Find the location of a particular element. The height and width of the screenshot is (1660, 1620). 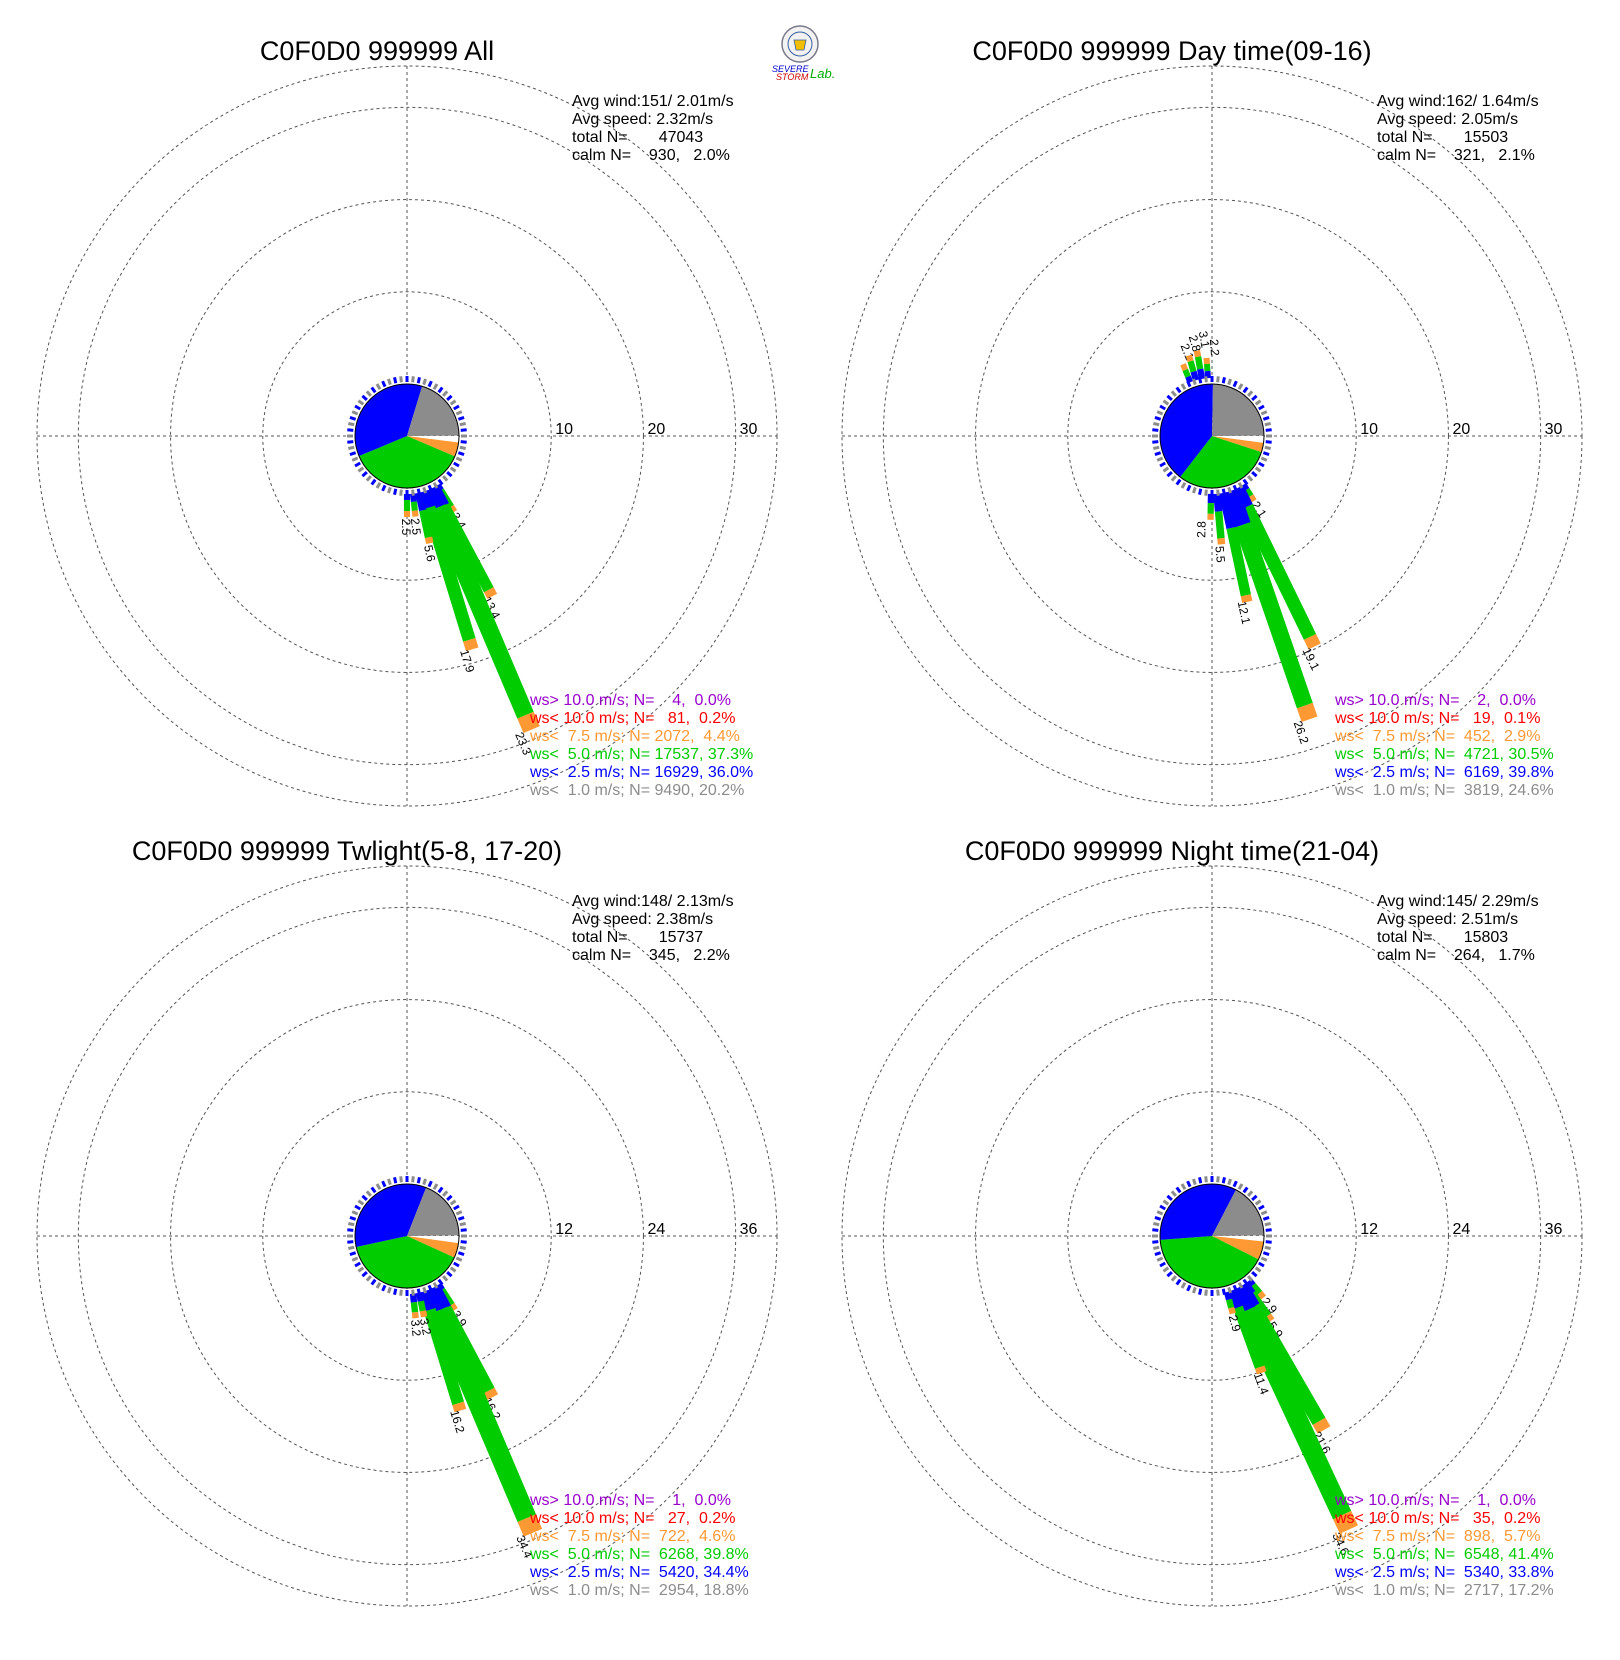

bar-value-label: 16.2 is located at coordinates (457, 1421).